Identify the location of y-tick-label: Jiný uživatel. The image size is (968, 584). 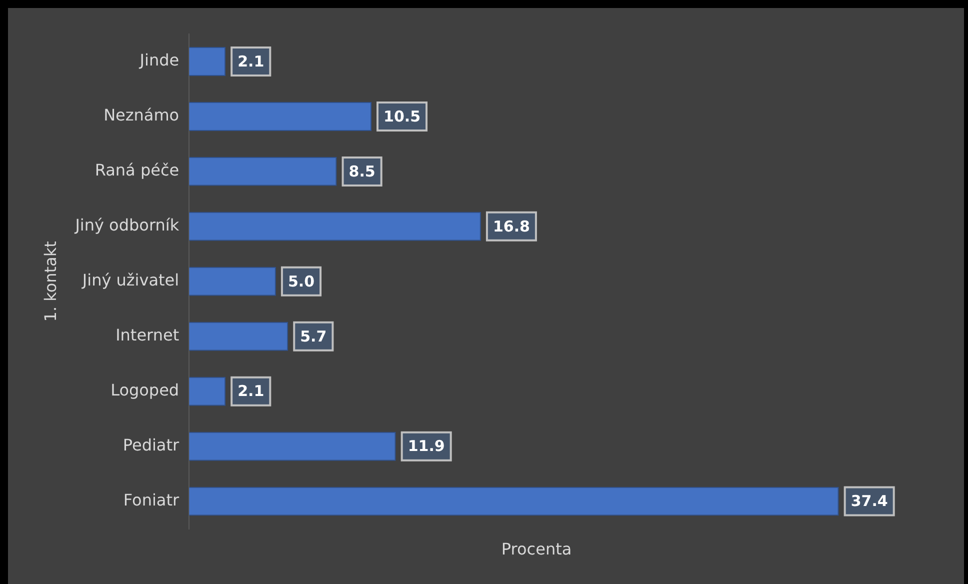
(130, 280).